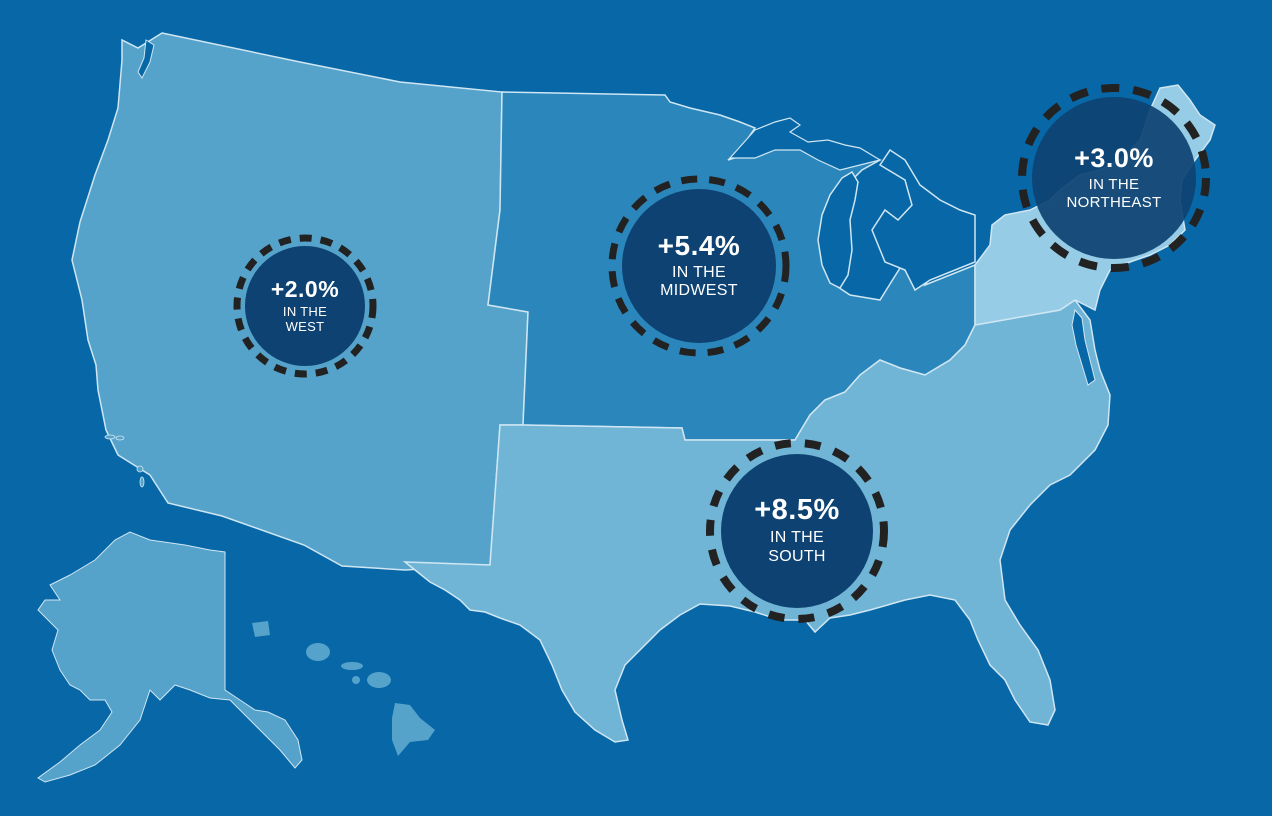  I want to click on badge-caption-line2: SOUTH, so click(797, 556).